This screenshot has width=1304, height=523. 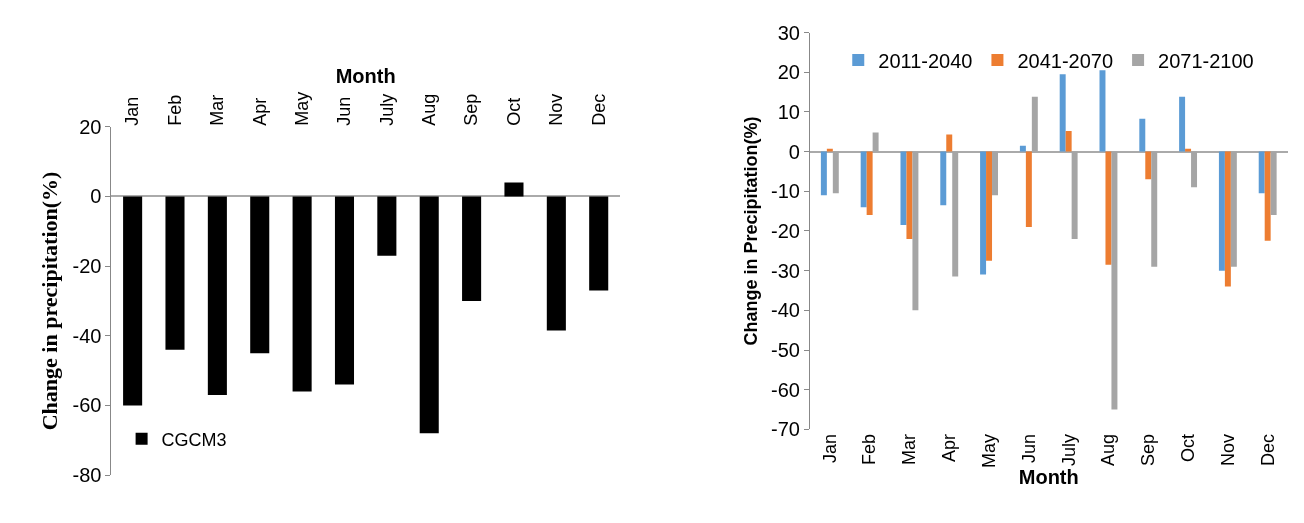 I want to click on legend-label: 2071-2100, so click(x=1206, y=60).